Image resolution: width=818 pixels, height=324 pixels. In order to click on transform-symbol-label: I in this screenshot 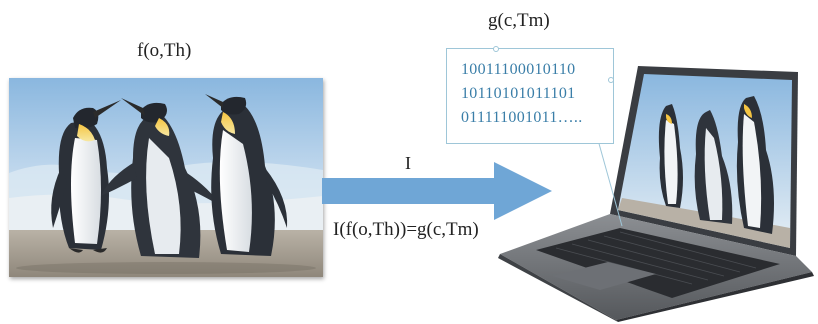, I will do `click(408, 163)`.